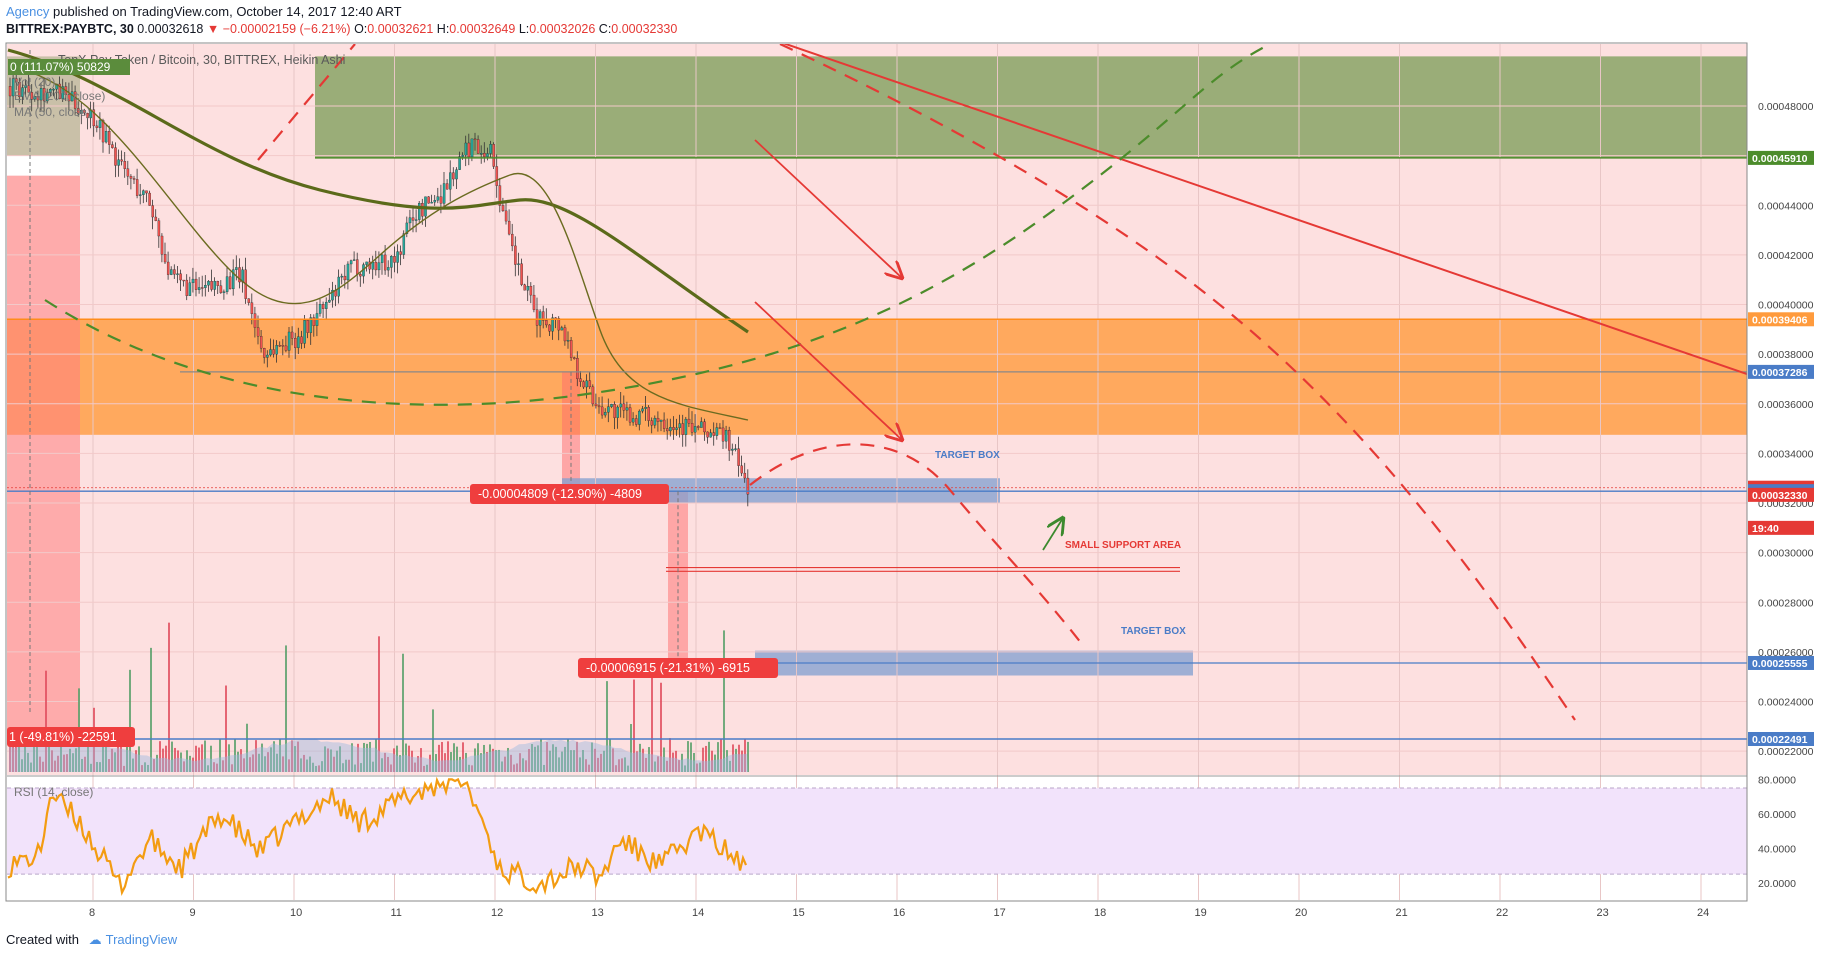  I want to click on price-tick-label: 0.00042000, so click(1786, 256).